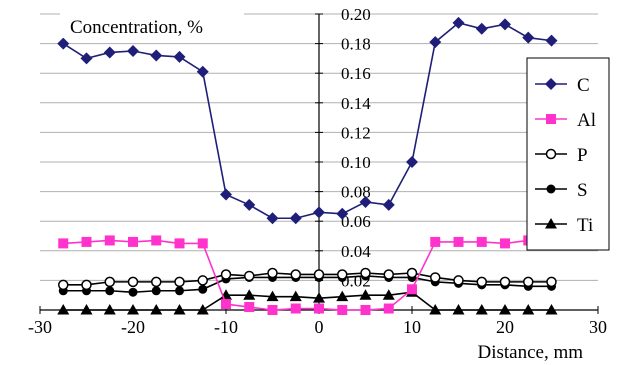 Image resolution: width=639 pixels, height=365 pixels. What do you see at coordinates (551, 154) in the screenshot?
I see `legend-marker-P` at bounding box center [551, 154].